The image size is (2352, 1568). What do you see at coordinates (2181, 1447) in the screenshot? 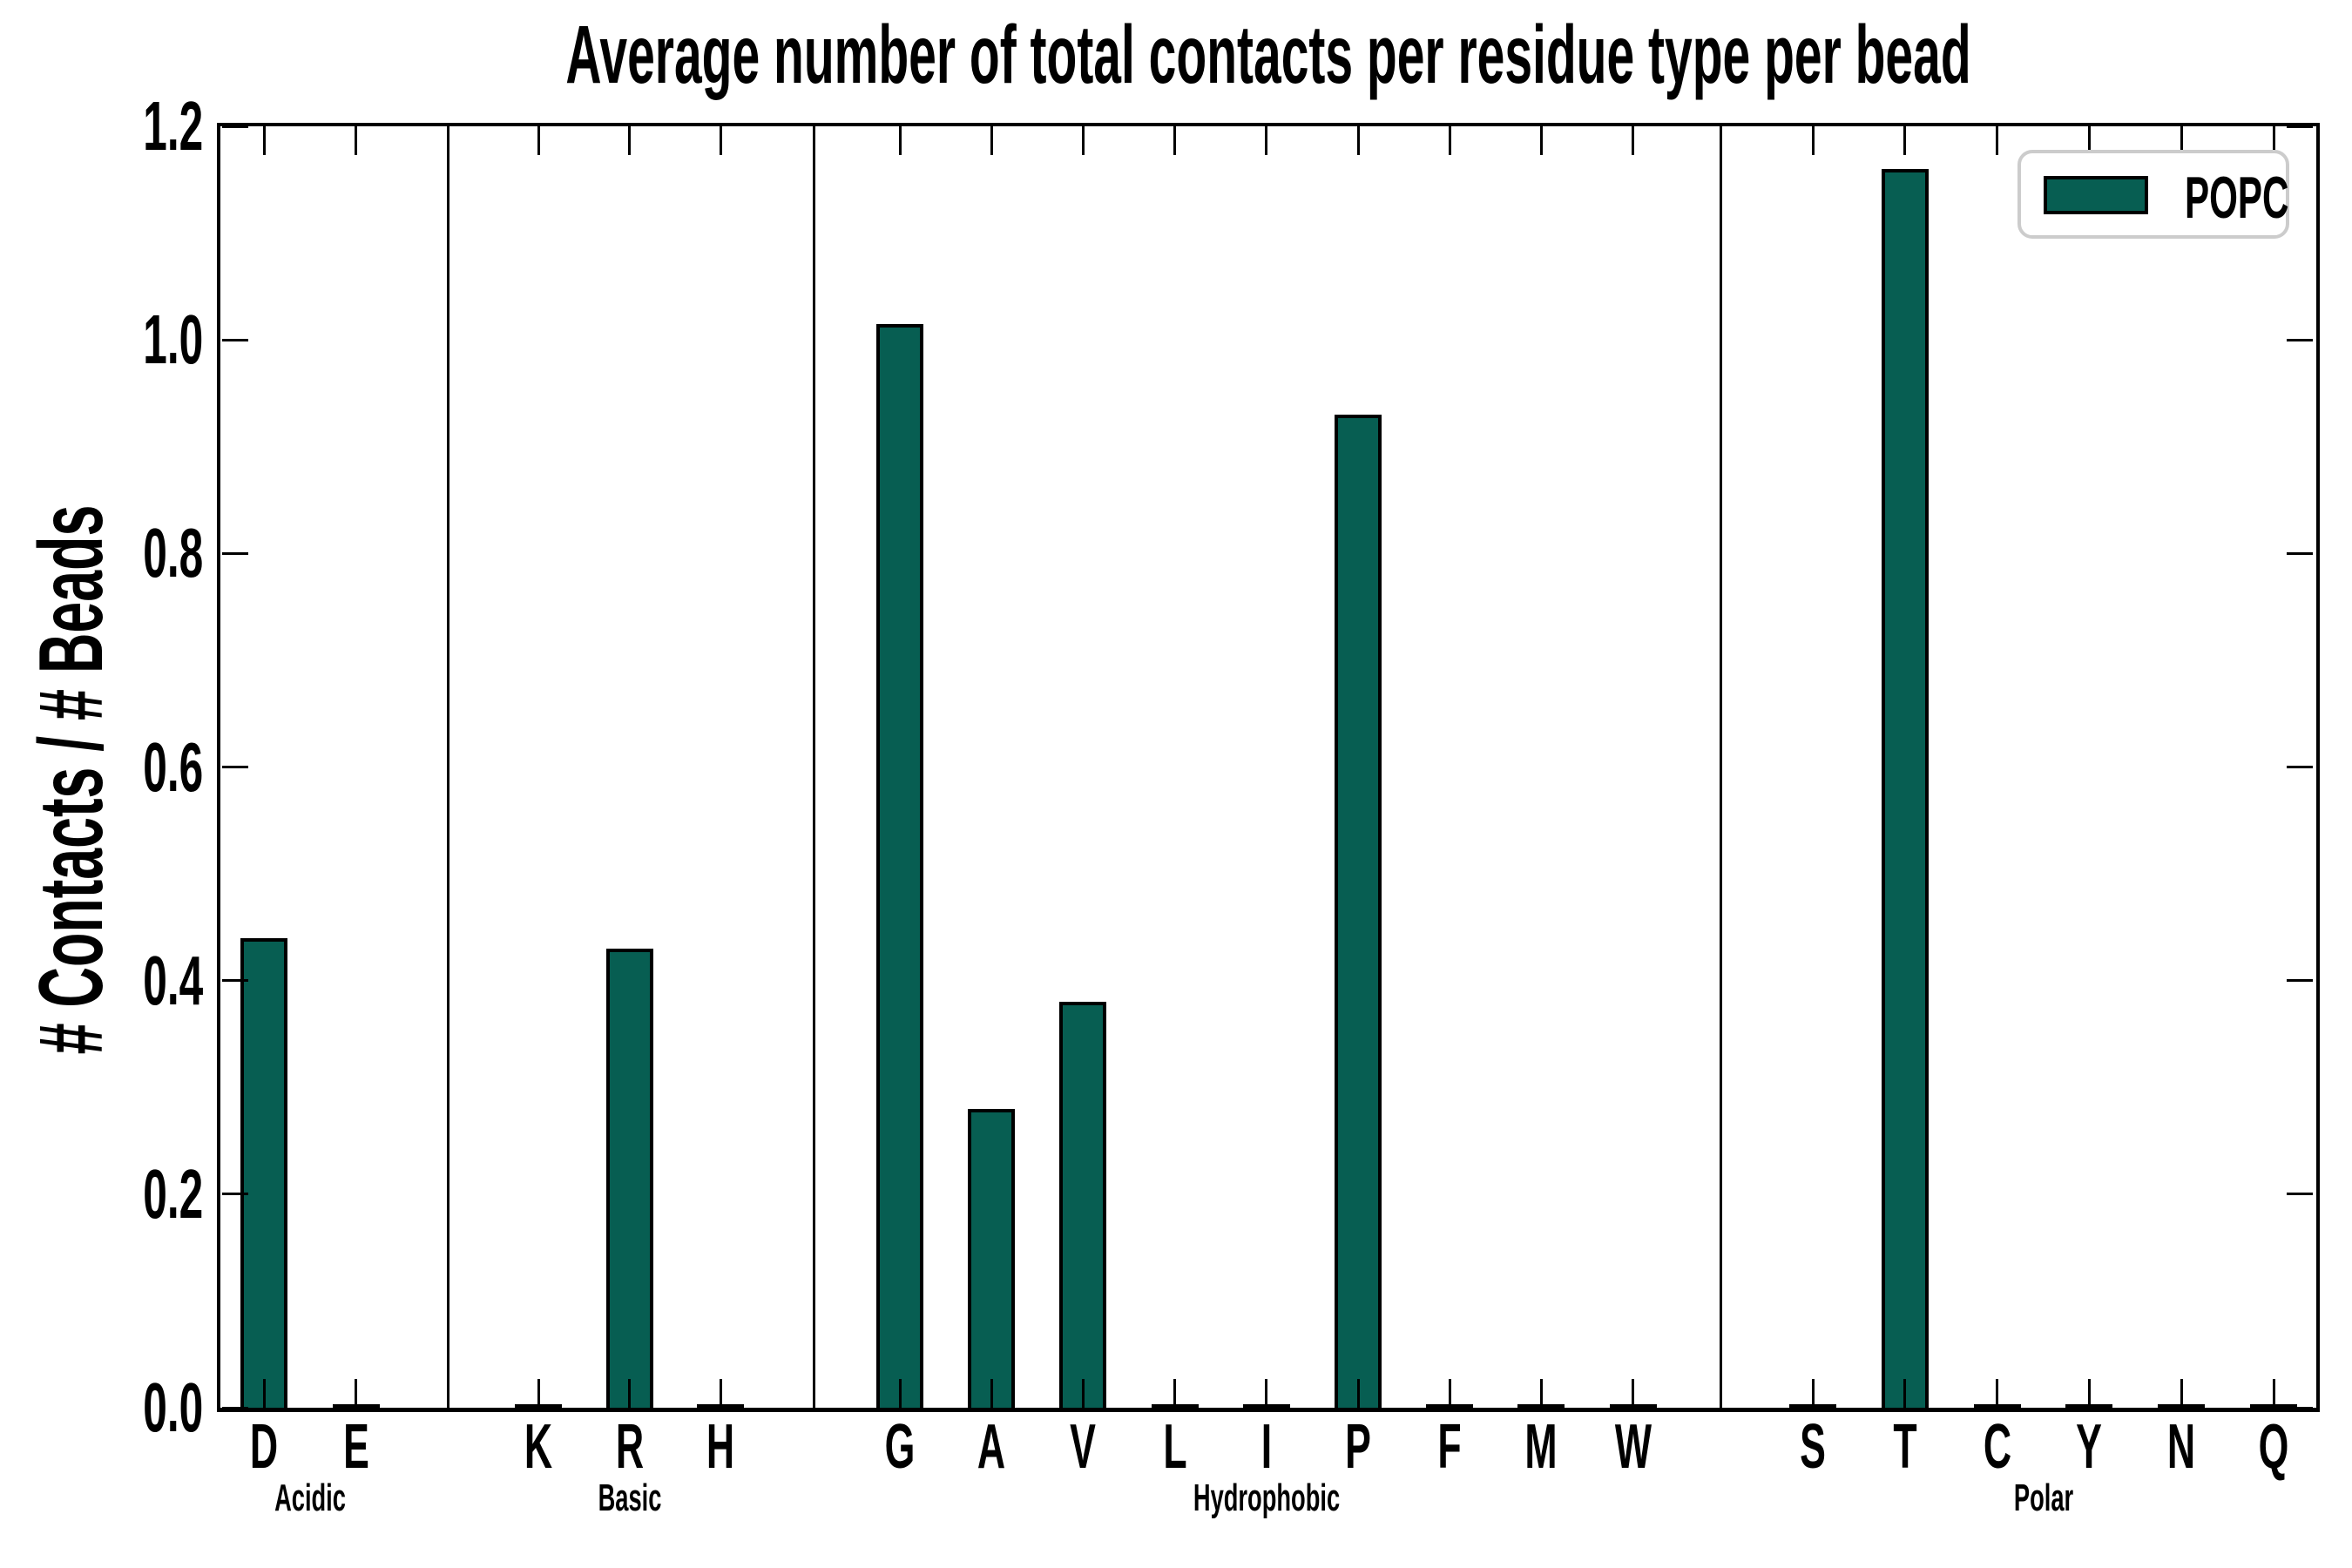
I see `residue-label-N: N` at bounding box center [2181, 1447].